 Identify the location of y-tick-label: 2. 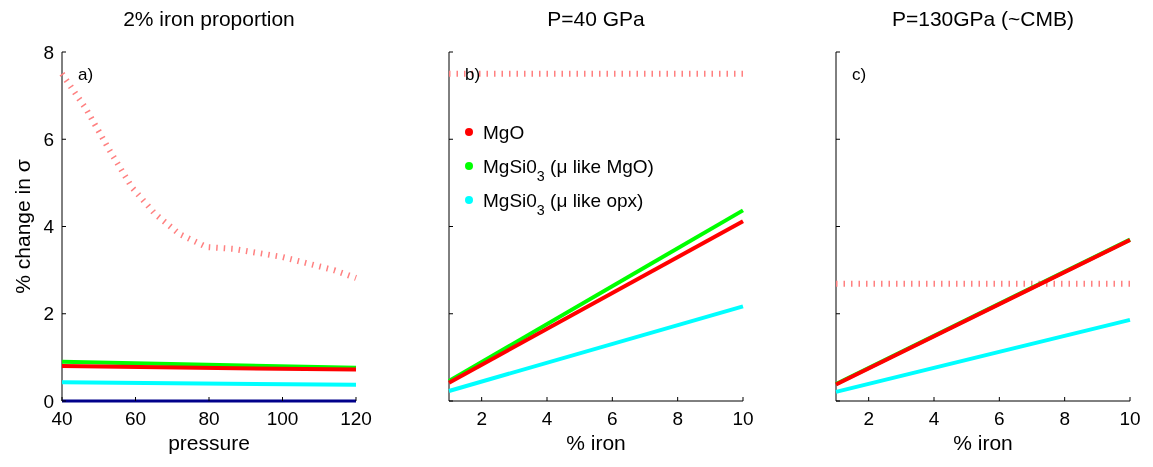
(48, 314).